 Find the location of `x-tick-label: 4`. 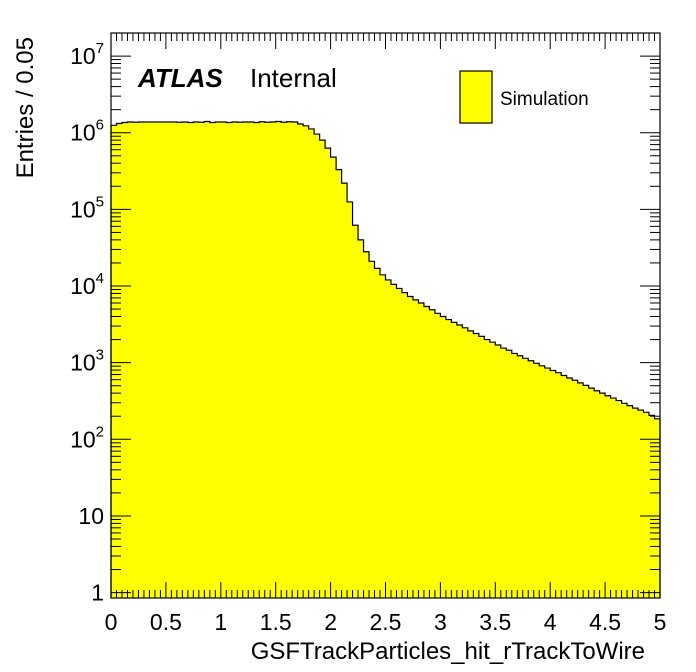

x-tick-label: 4 is located at coordinates (550, 622).